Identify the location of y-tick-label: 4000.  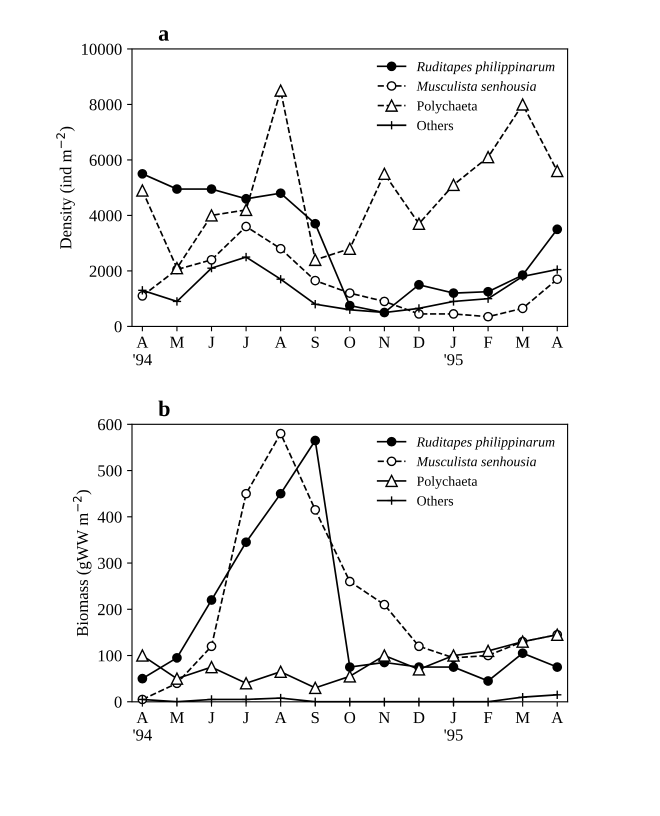
(105, 216).